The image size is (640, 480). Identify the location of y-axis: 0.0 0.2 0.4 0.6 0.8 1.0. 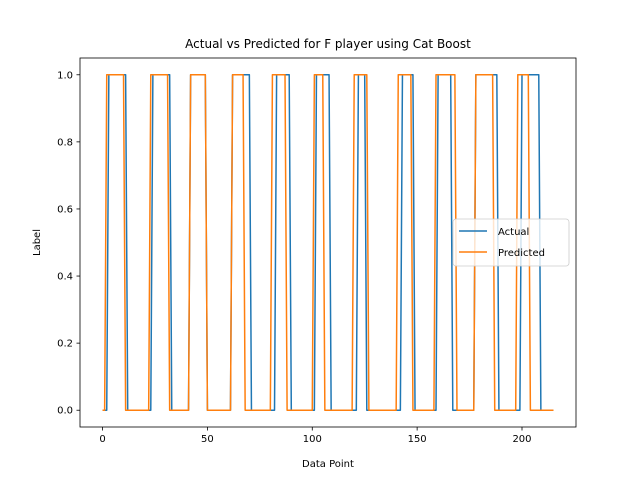
(68, 243).